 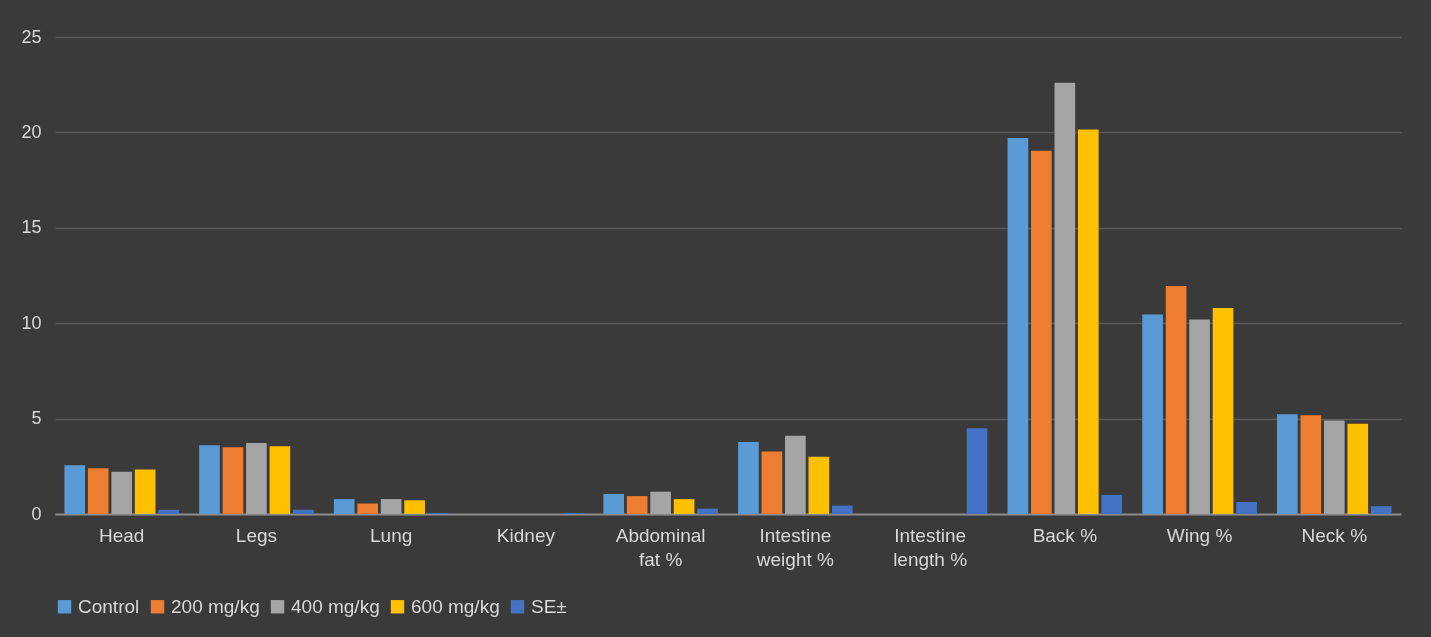 What do you see at coordinates (1065, 535) in the screenshot?
I see `x-tick-label: Back %` at bounding box center [1065, 535].